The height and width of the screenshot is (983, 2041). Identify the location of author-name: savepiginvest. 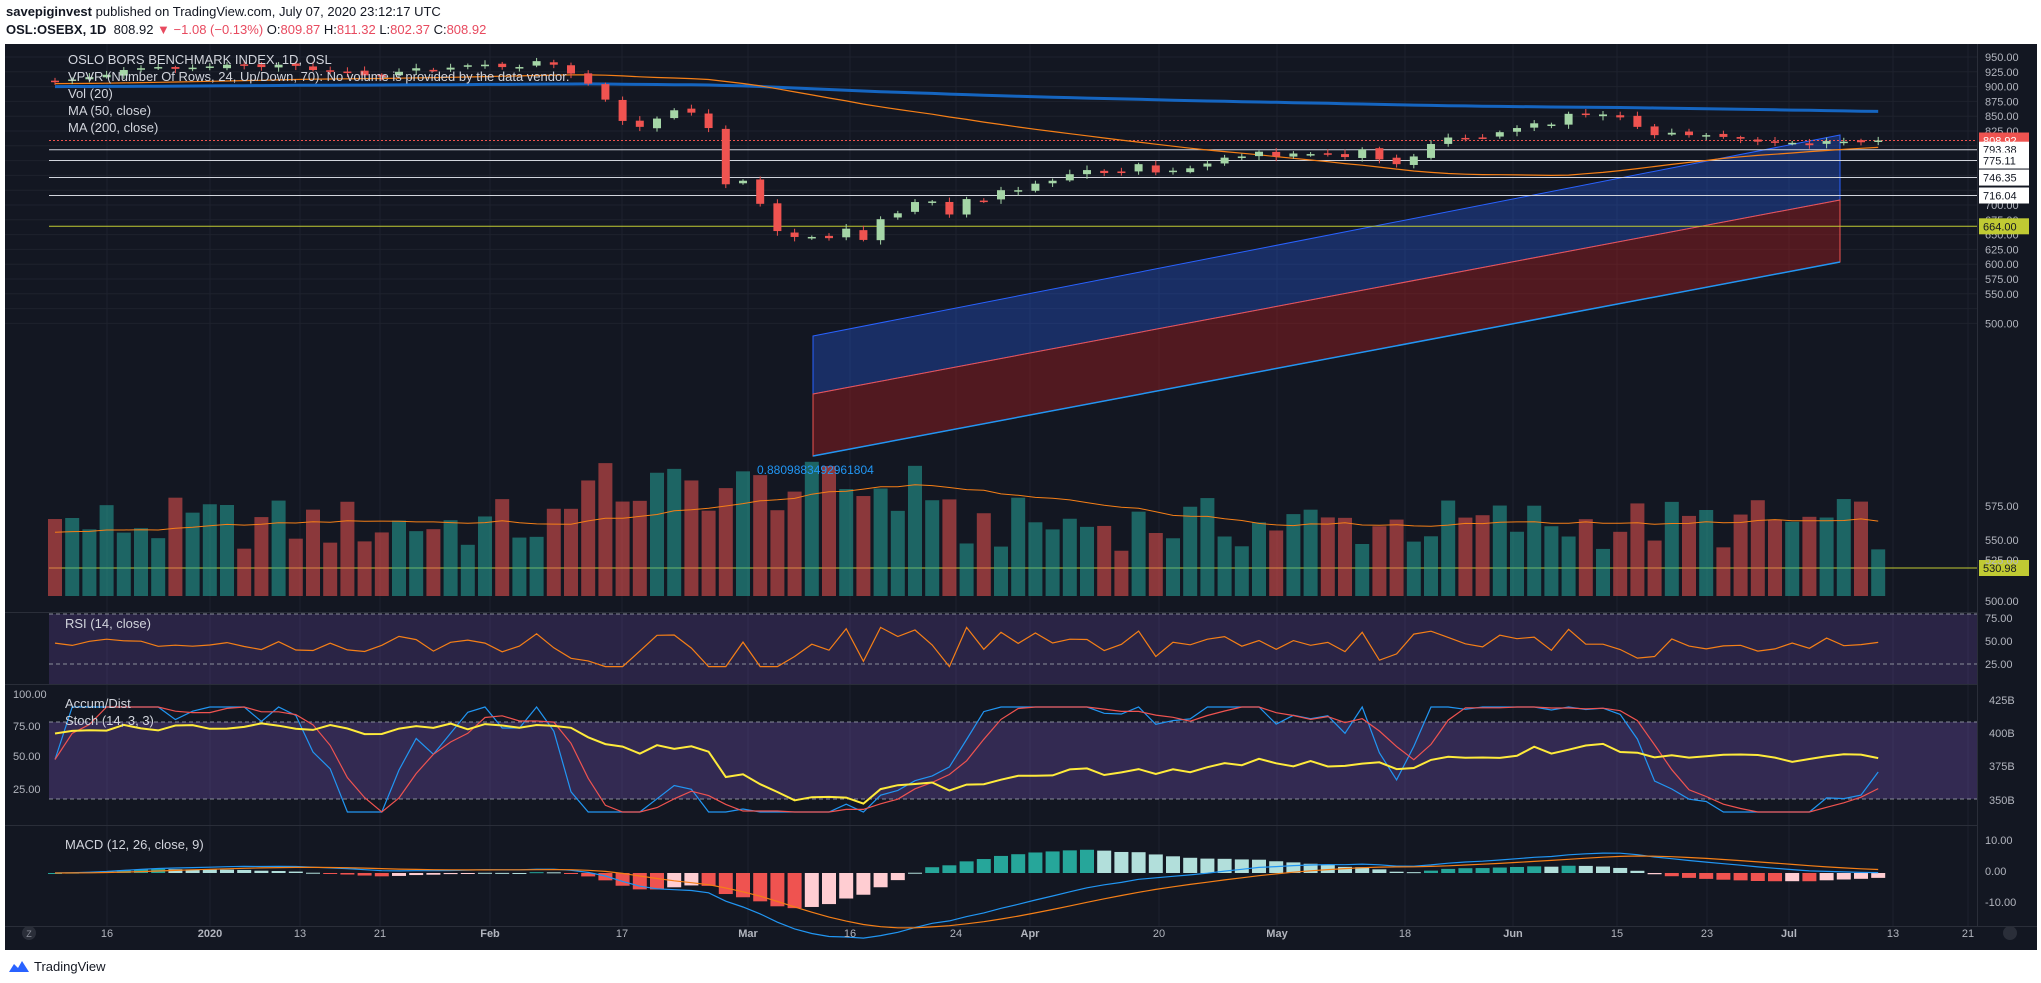
(49, 11).